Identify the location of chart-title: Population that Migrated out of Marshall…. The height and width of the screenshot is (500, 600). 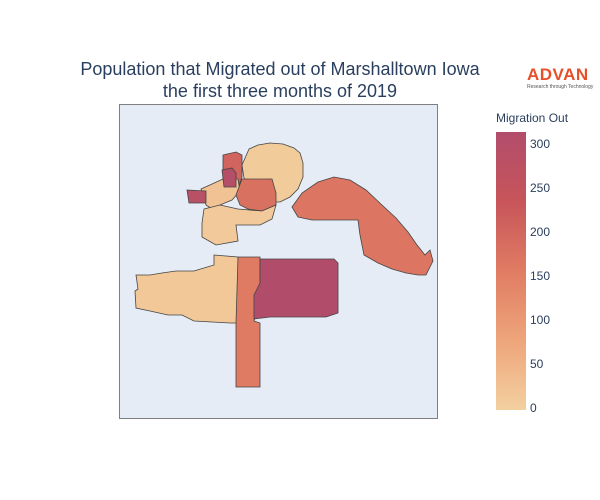
(280, 80).